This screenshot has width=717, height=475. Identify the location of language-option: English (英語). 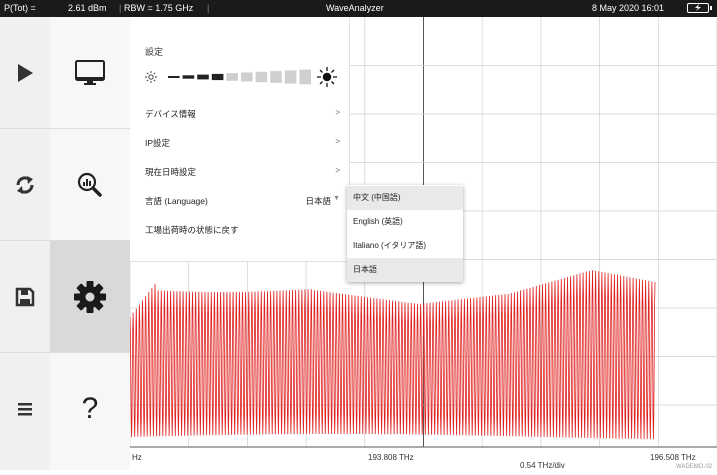
(378, 221).